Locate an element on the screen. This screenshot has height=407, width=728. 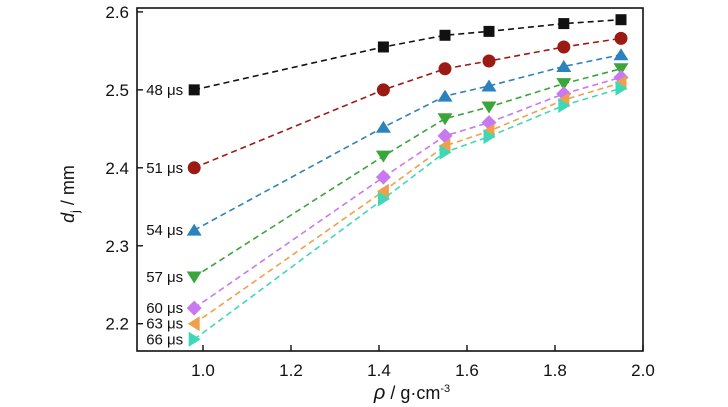
y-tick-label: 2.5 is located at coordinates (117, 90).